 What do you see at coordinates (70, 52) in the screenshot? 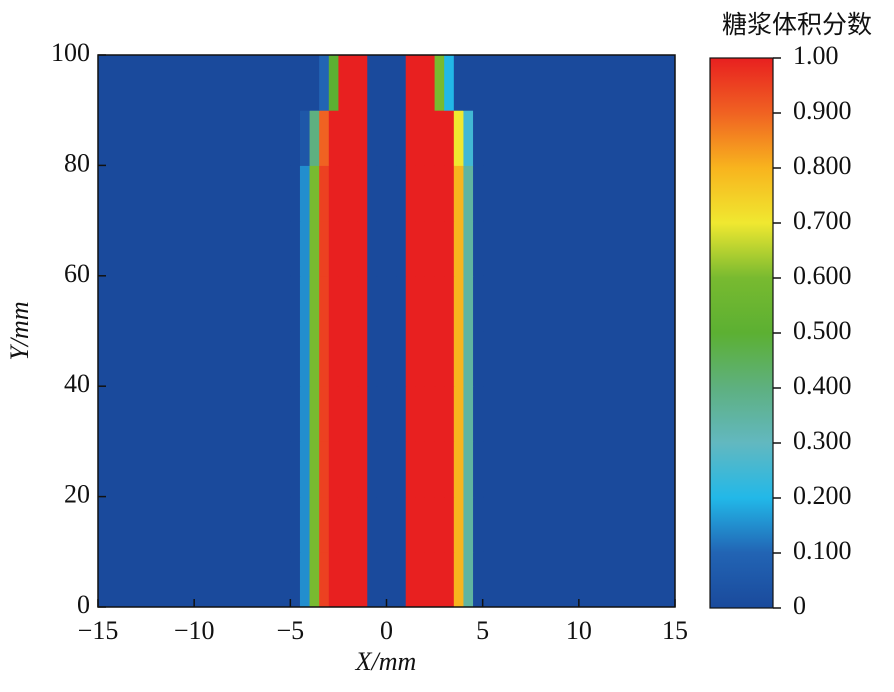
I see `y-tick-label: 100` at bounding box center [70, 52].